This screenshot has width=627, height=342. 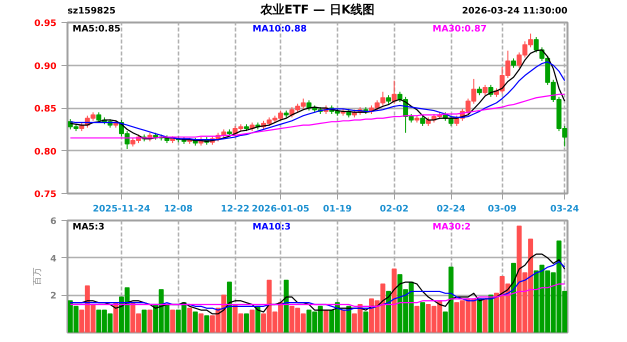 I want to click on x-tick-label: 12-08, so click(x=178, y=209).